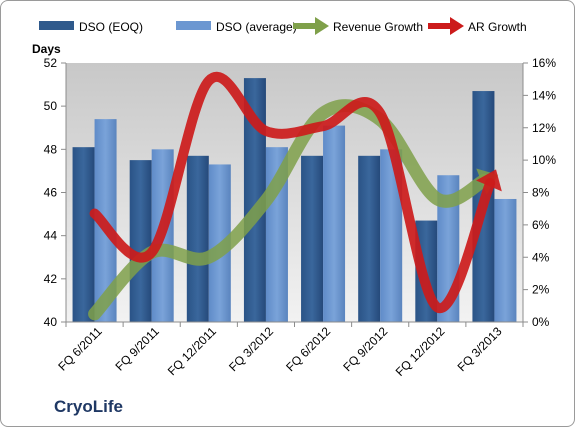 Image resolution: width=575 pixels, height=427 pixels. Describe the element at coordinates (378, 27) in the screenshot. I see `legend-label-revenue-growth: Revenue Growth` at that location.